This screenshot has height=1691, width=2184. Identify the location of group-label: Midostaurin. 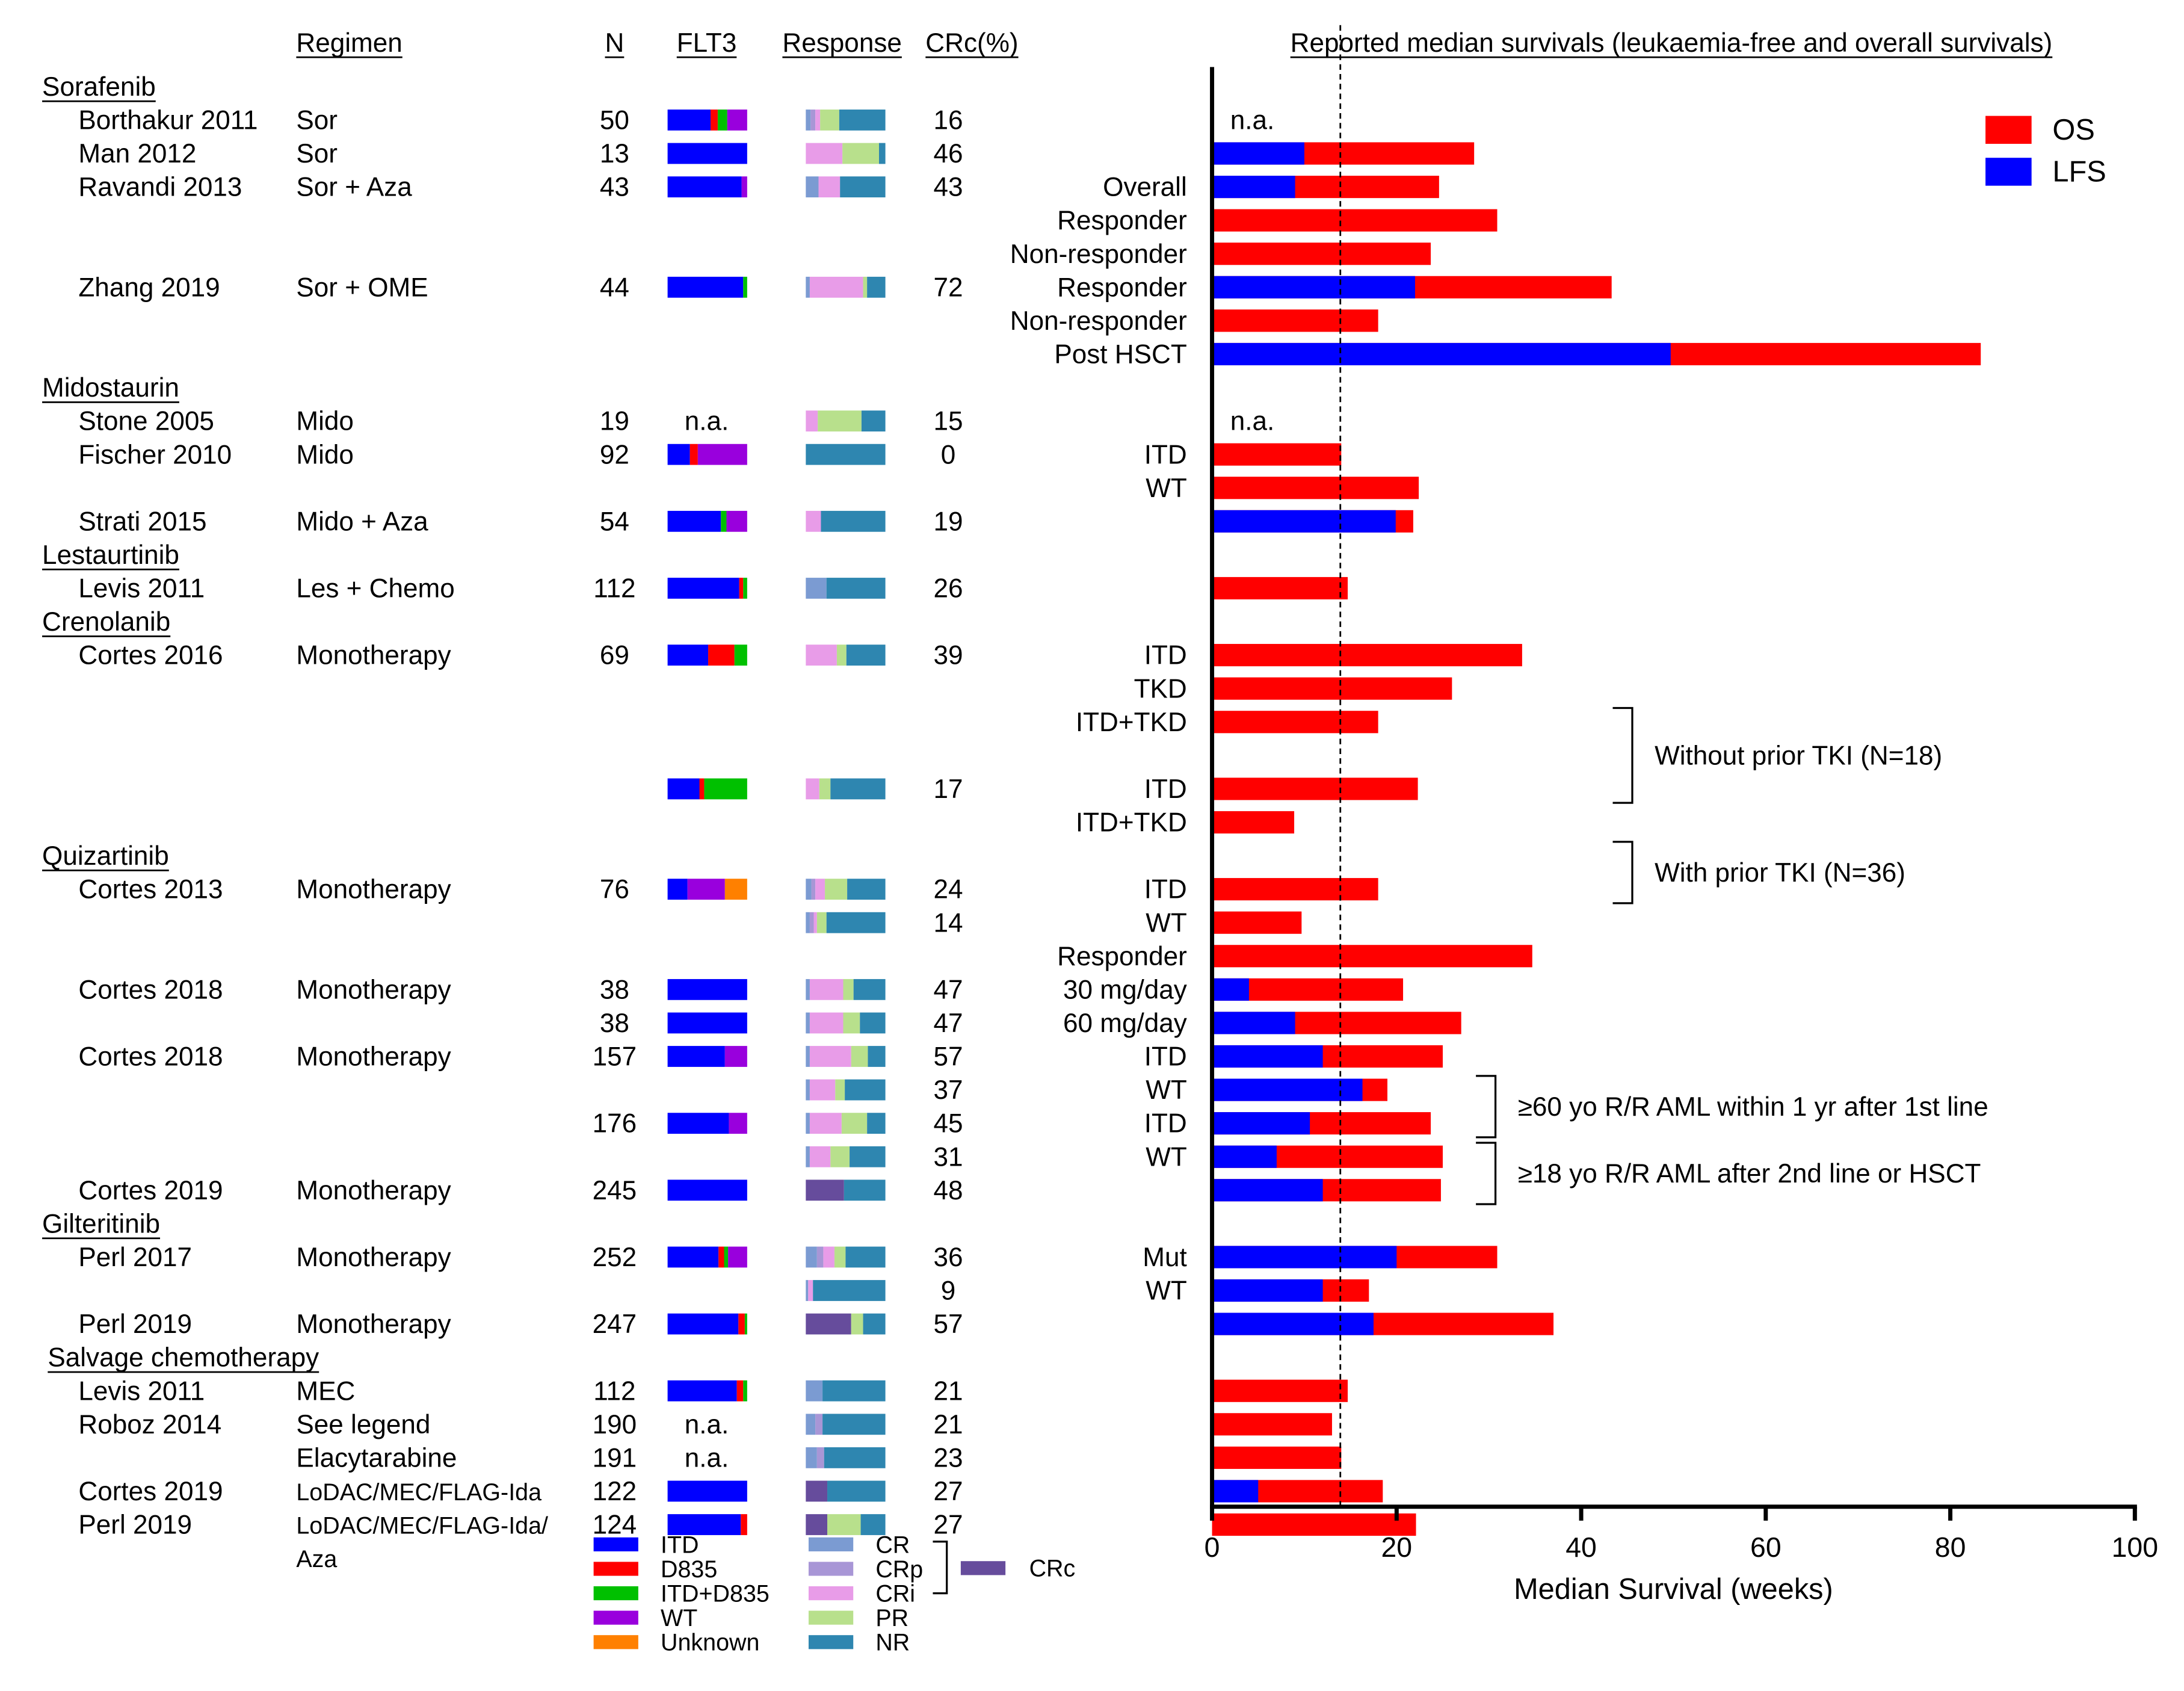
(111, 388).